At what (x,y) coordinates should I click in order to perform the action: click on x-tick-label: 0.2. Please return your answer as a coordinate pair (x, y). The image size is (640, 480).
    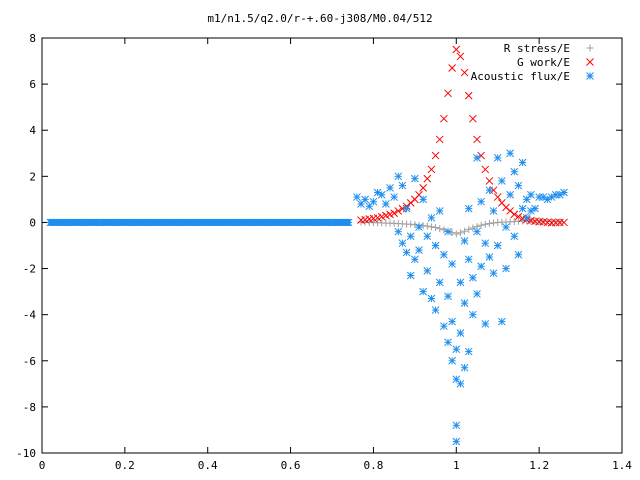
    Looking at the image, I should click on (125, 465).